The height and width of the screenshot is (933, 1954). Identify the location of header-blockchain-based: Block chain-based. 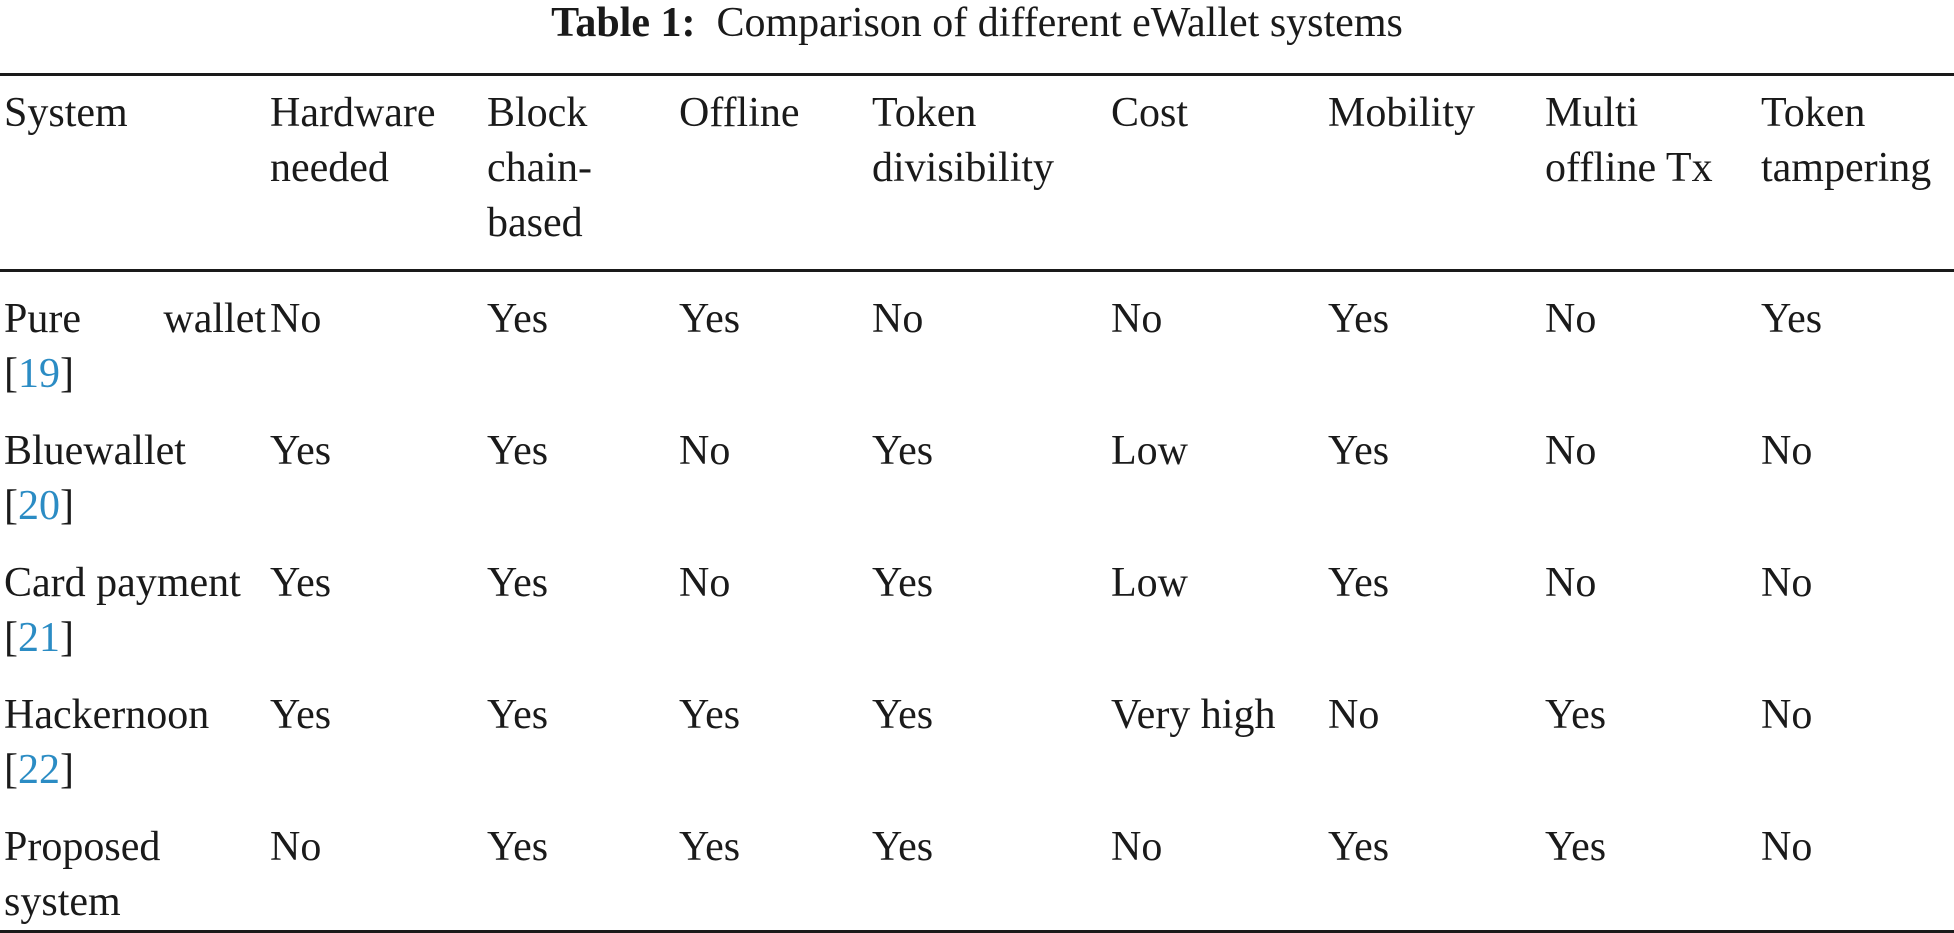
(539, 168).